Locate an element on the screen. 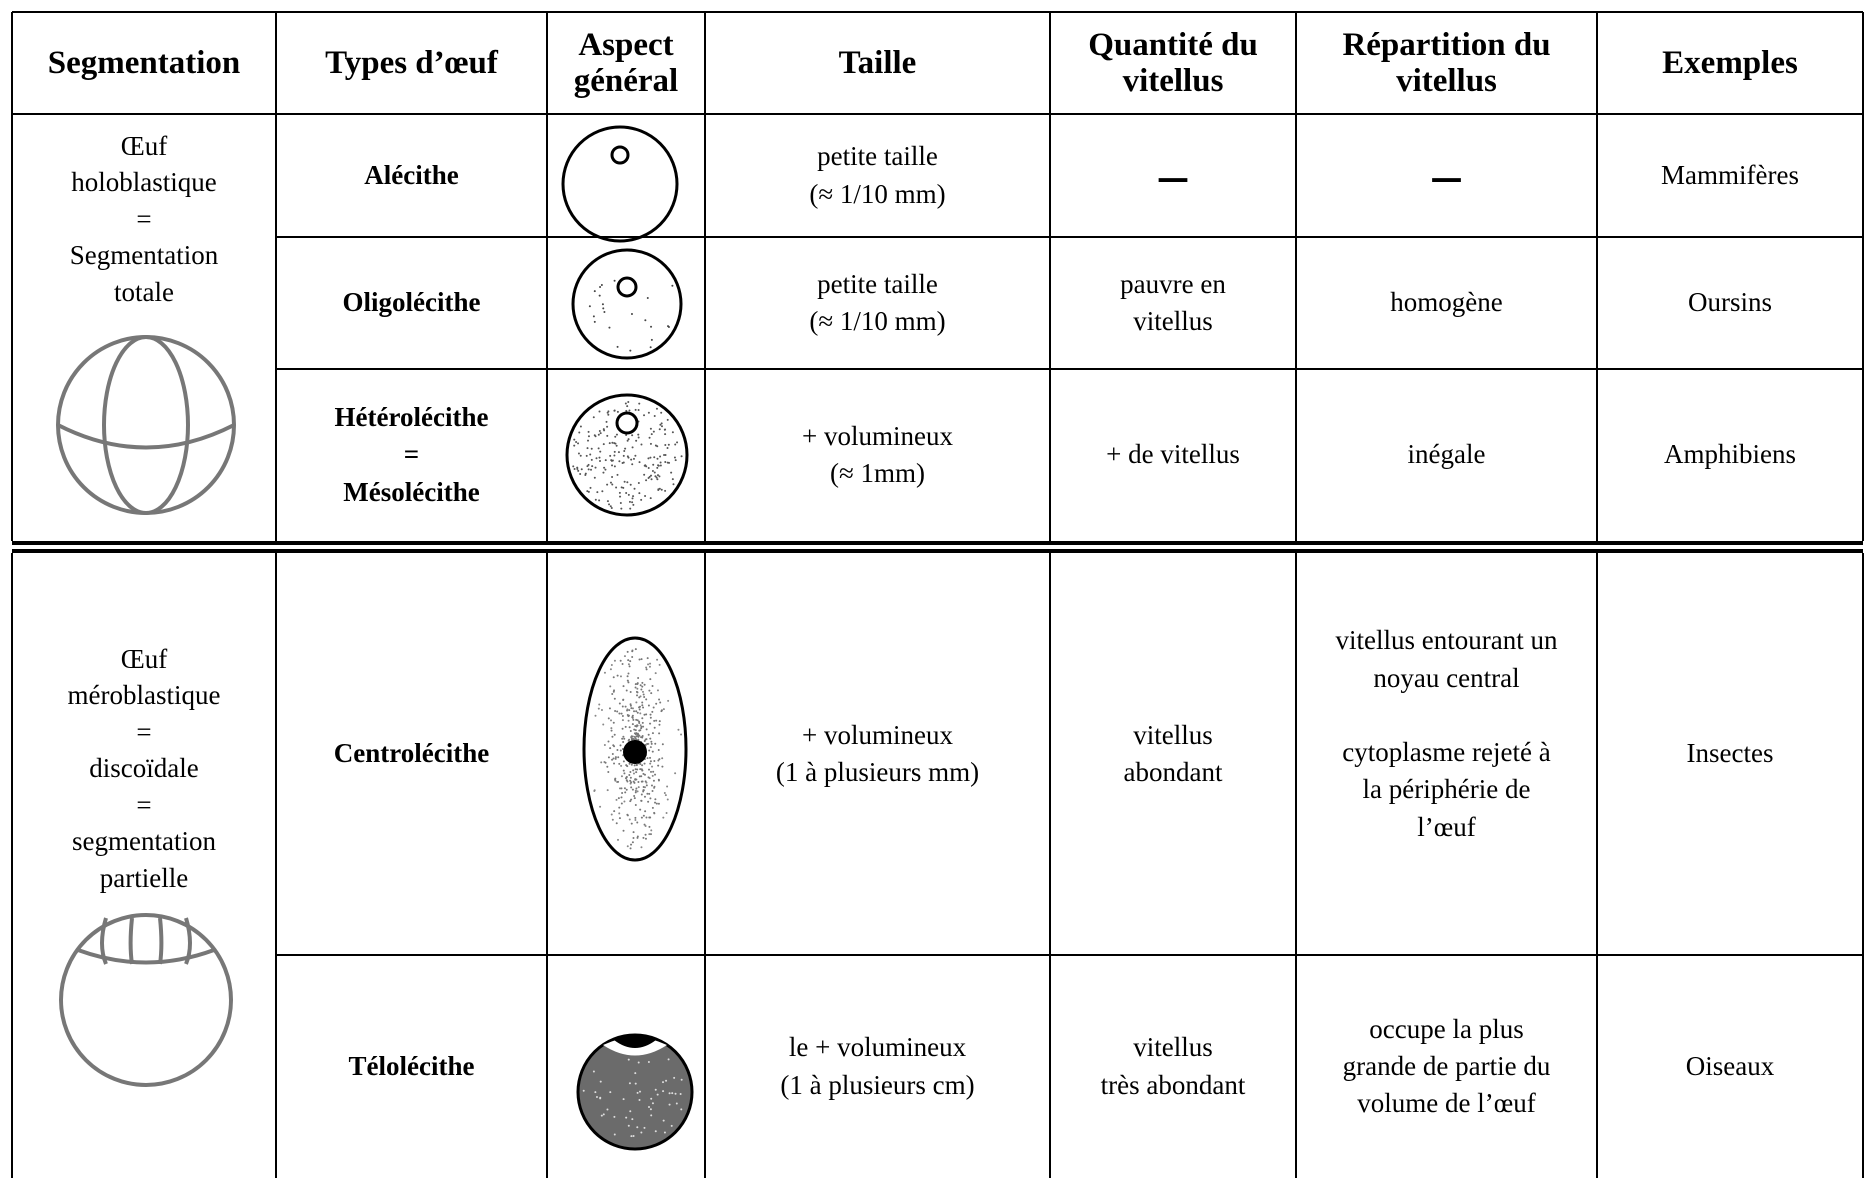  column-header: Répartition du vitellus is located at coordinates (1446, 62).